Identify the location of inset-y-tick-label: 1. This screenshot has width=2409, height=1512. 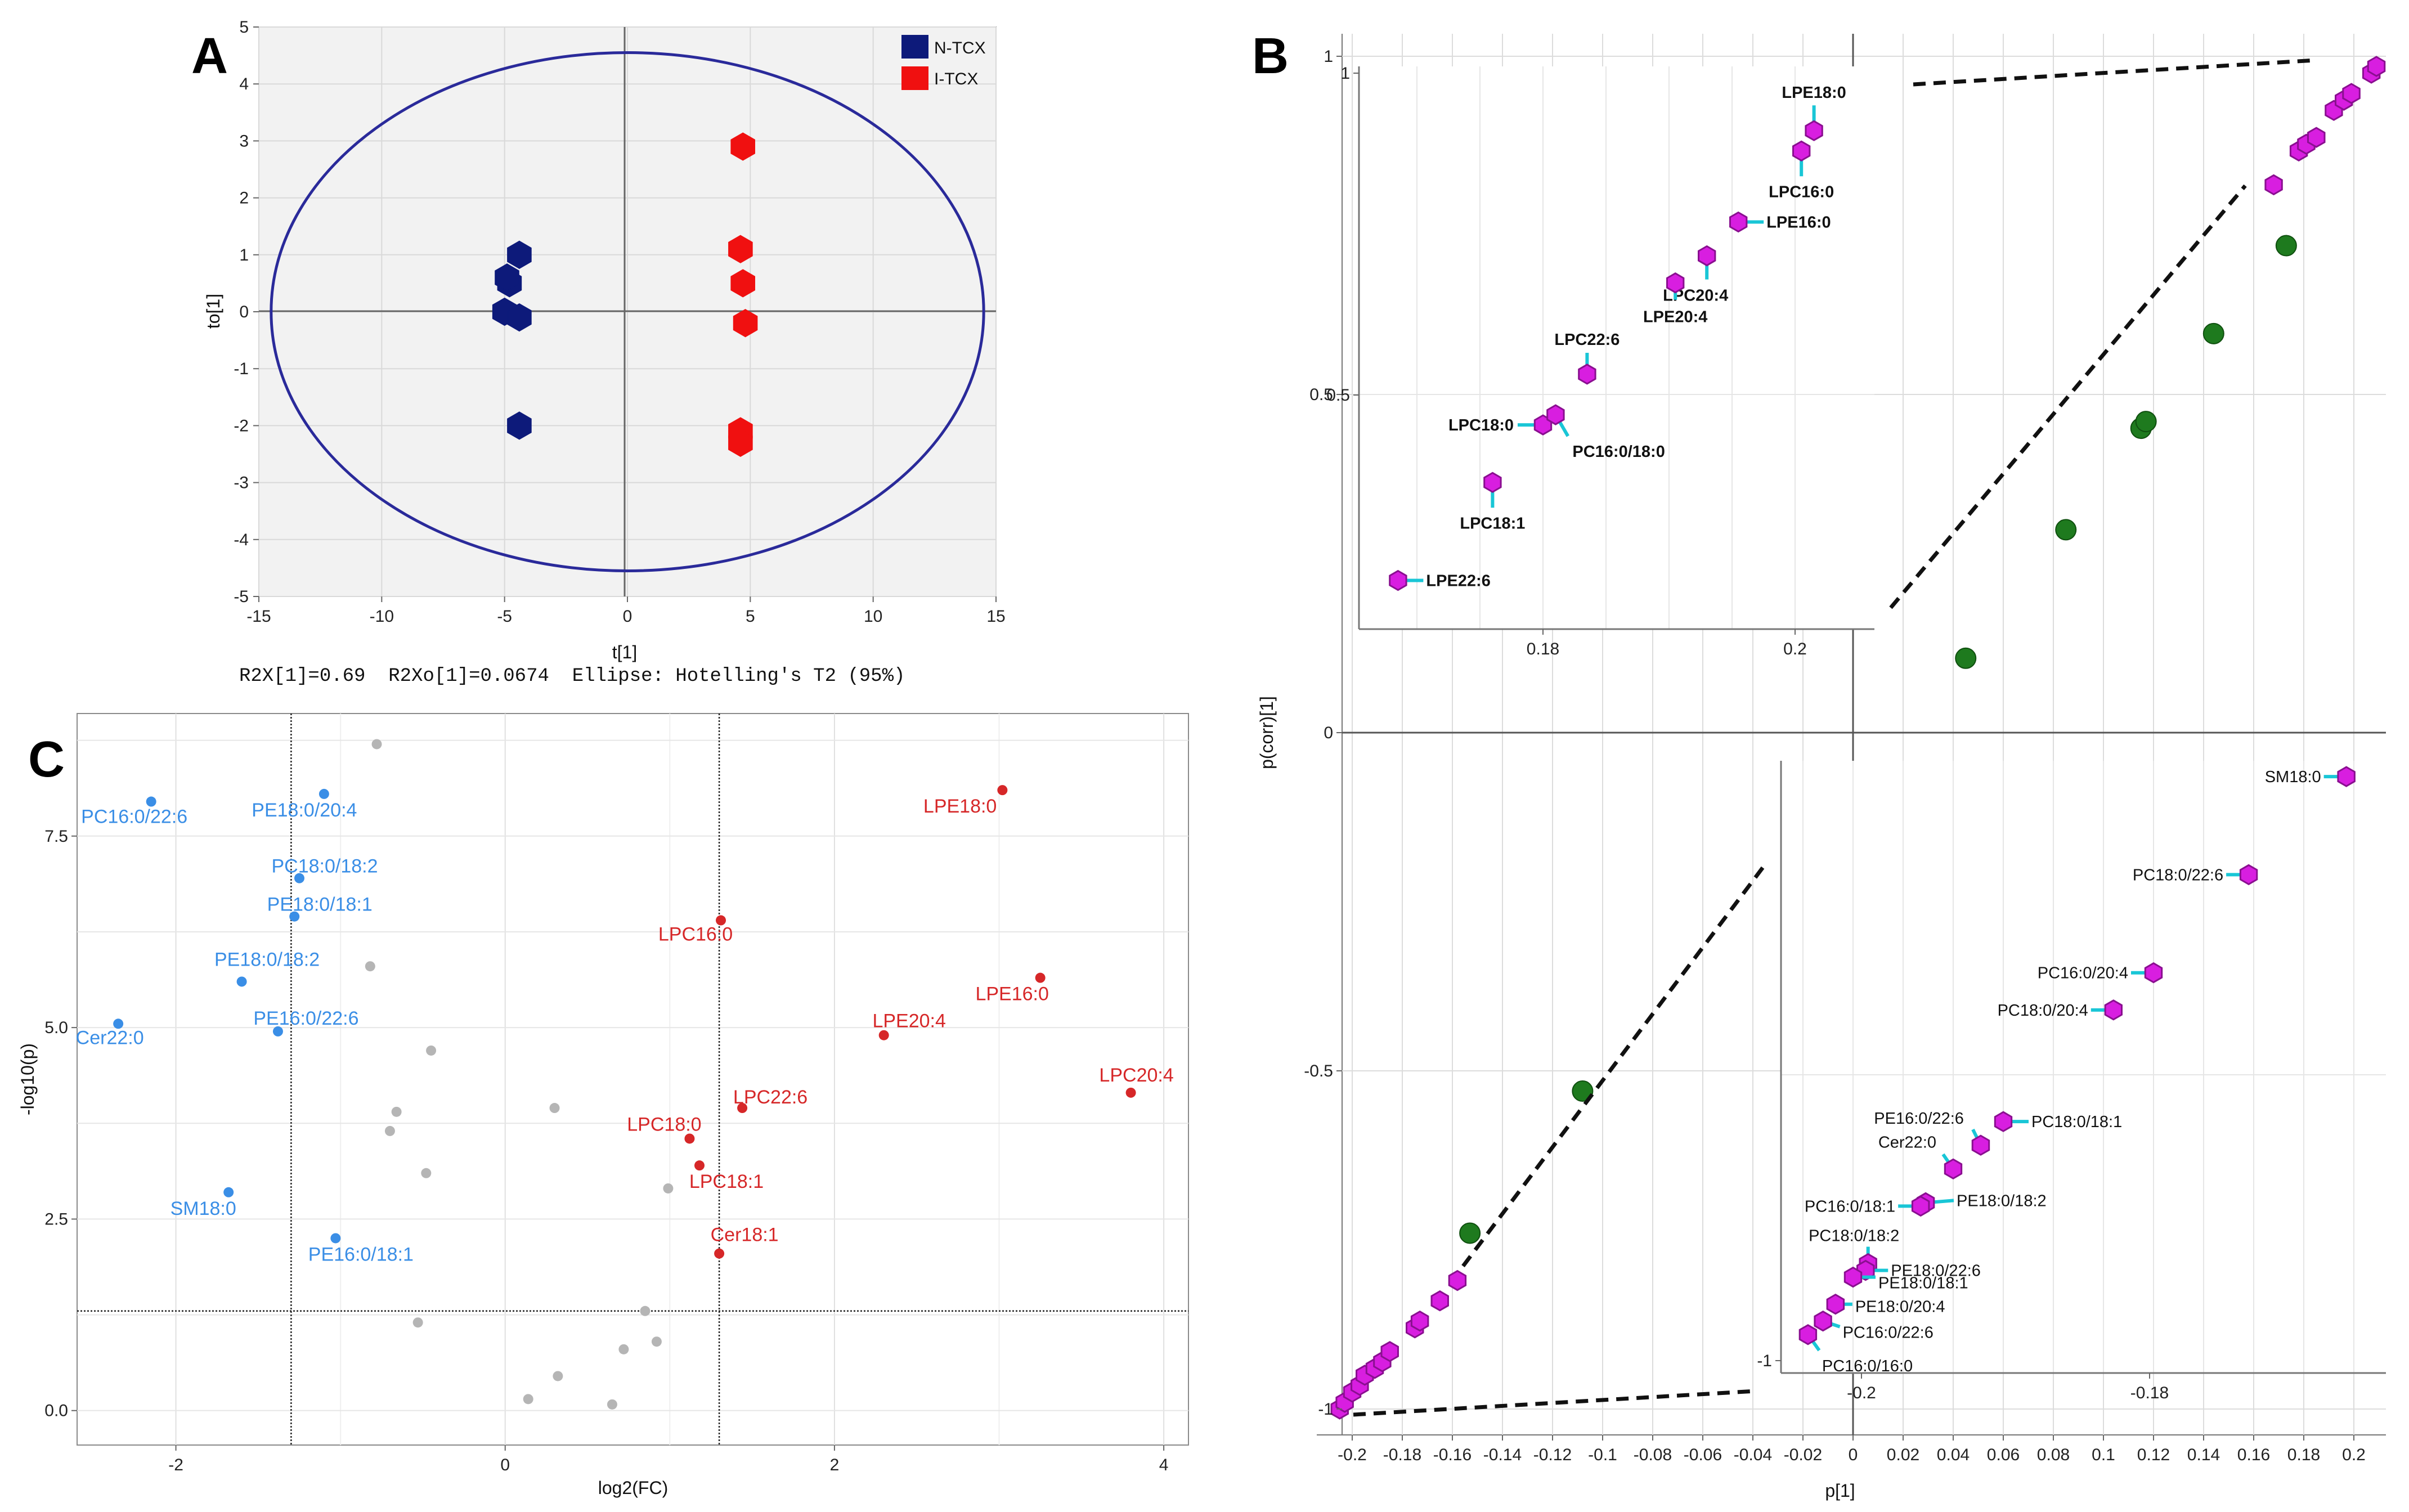
(1345, 73).